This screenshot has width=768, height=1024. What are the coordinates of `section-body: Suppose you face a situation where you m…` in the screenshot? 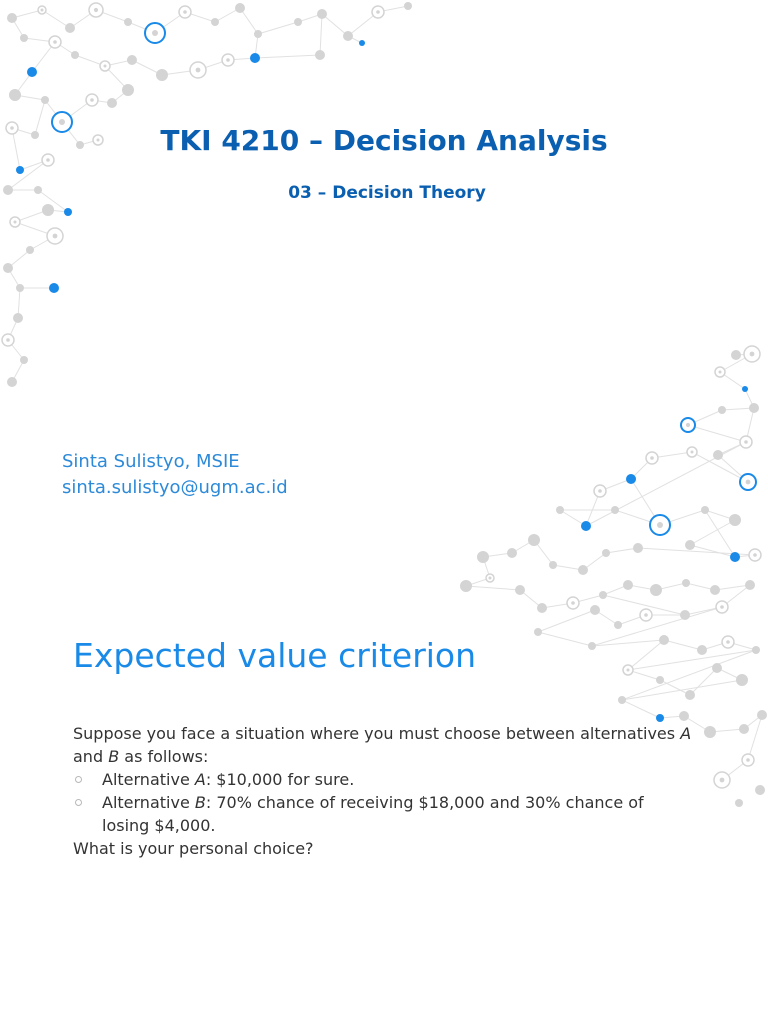 It's located at (383, 791).